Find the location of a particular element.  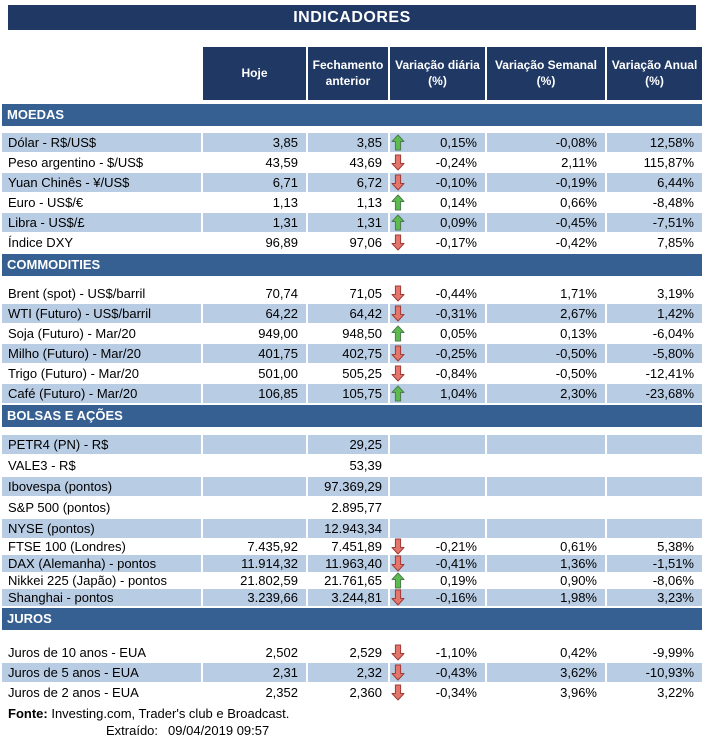

variacao-diaria-value: -0,21% is located at coordinates (456, 546).